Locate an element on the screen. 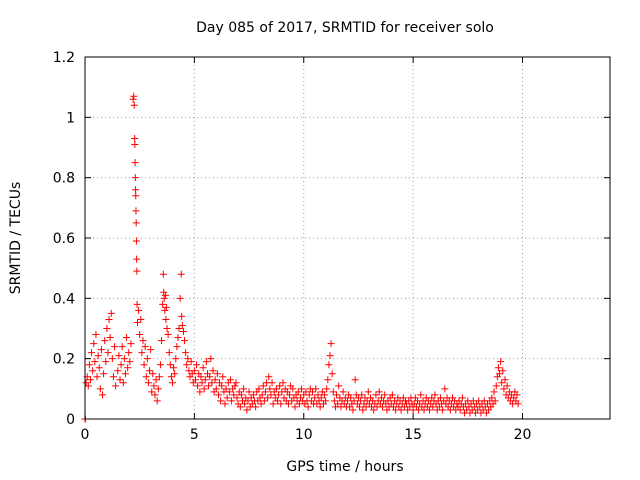 Image resolution: width=640 pixels, height=480 pixels. x-axis-label: GPS time / hours is located at coordinates (344, 467).